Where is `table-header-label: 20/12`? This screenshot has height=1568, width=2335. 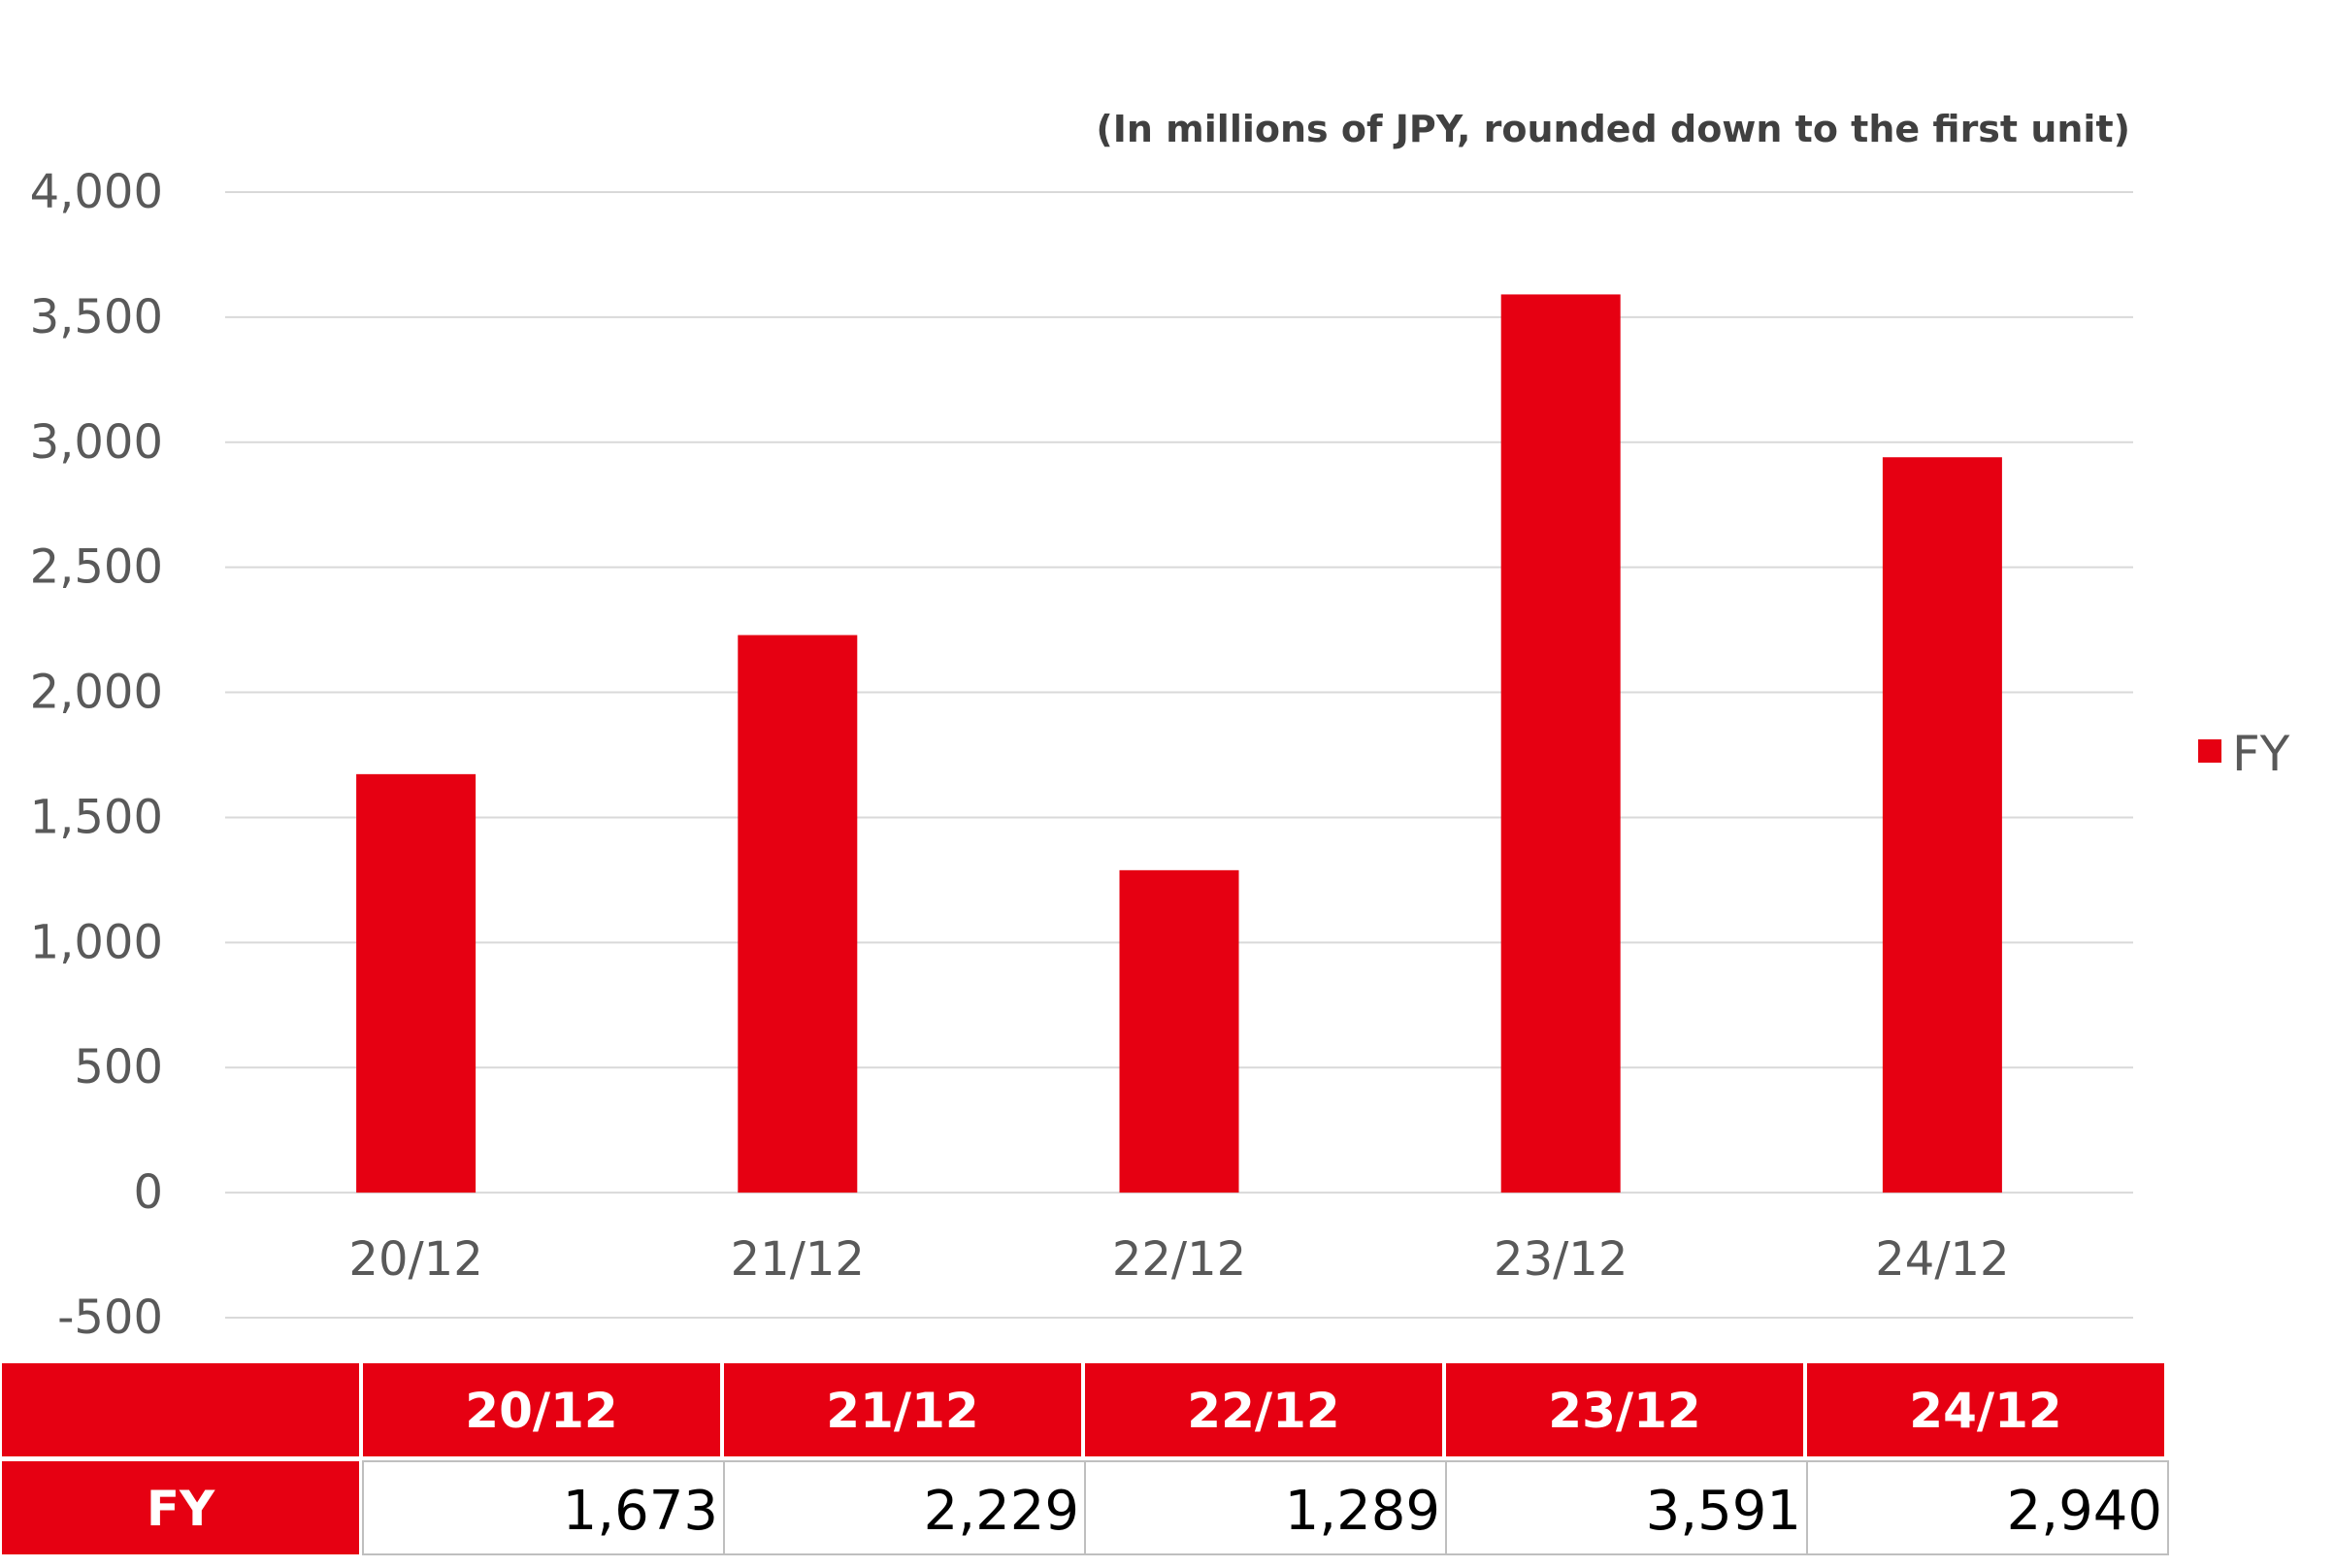 table-header-label: 20/12 is located at coordinates (541, 1411).